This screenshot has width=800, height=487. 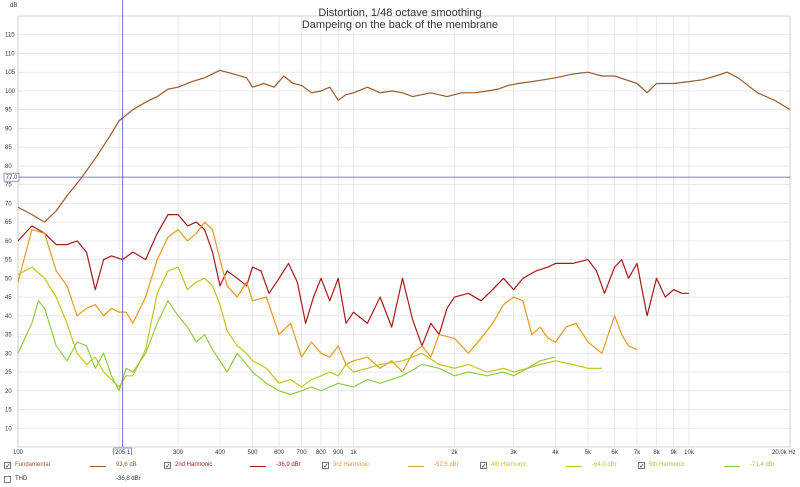 I want to click on legend-checkbox-2nd-harmonic: ✓, so click(x=167, y=466).